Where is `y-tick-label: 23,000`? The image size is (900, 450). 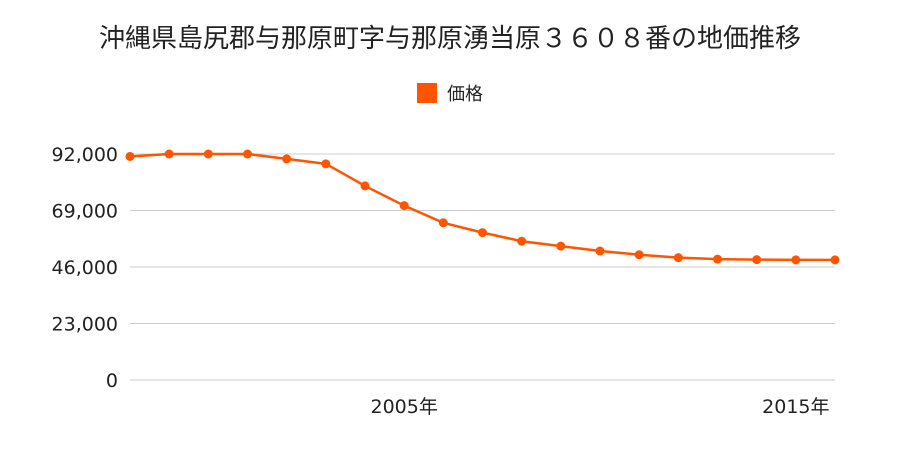 y-tick-label: 23,000 is located at coordinates (85, 325).